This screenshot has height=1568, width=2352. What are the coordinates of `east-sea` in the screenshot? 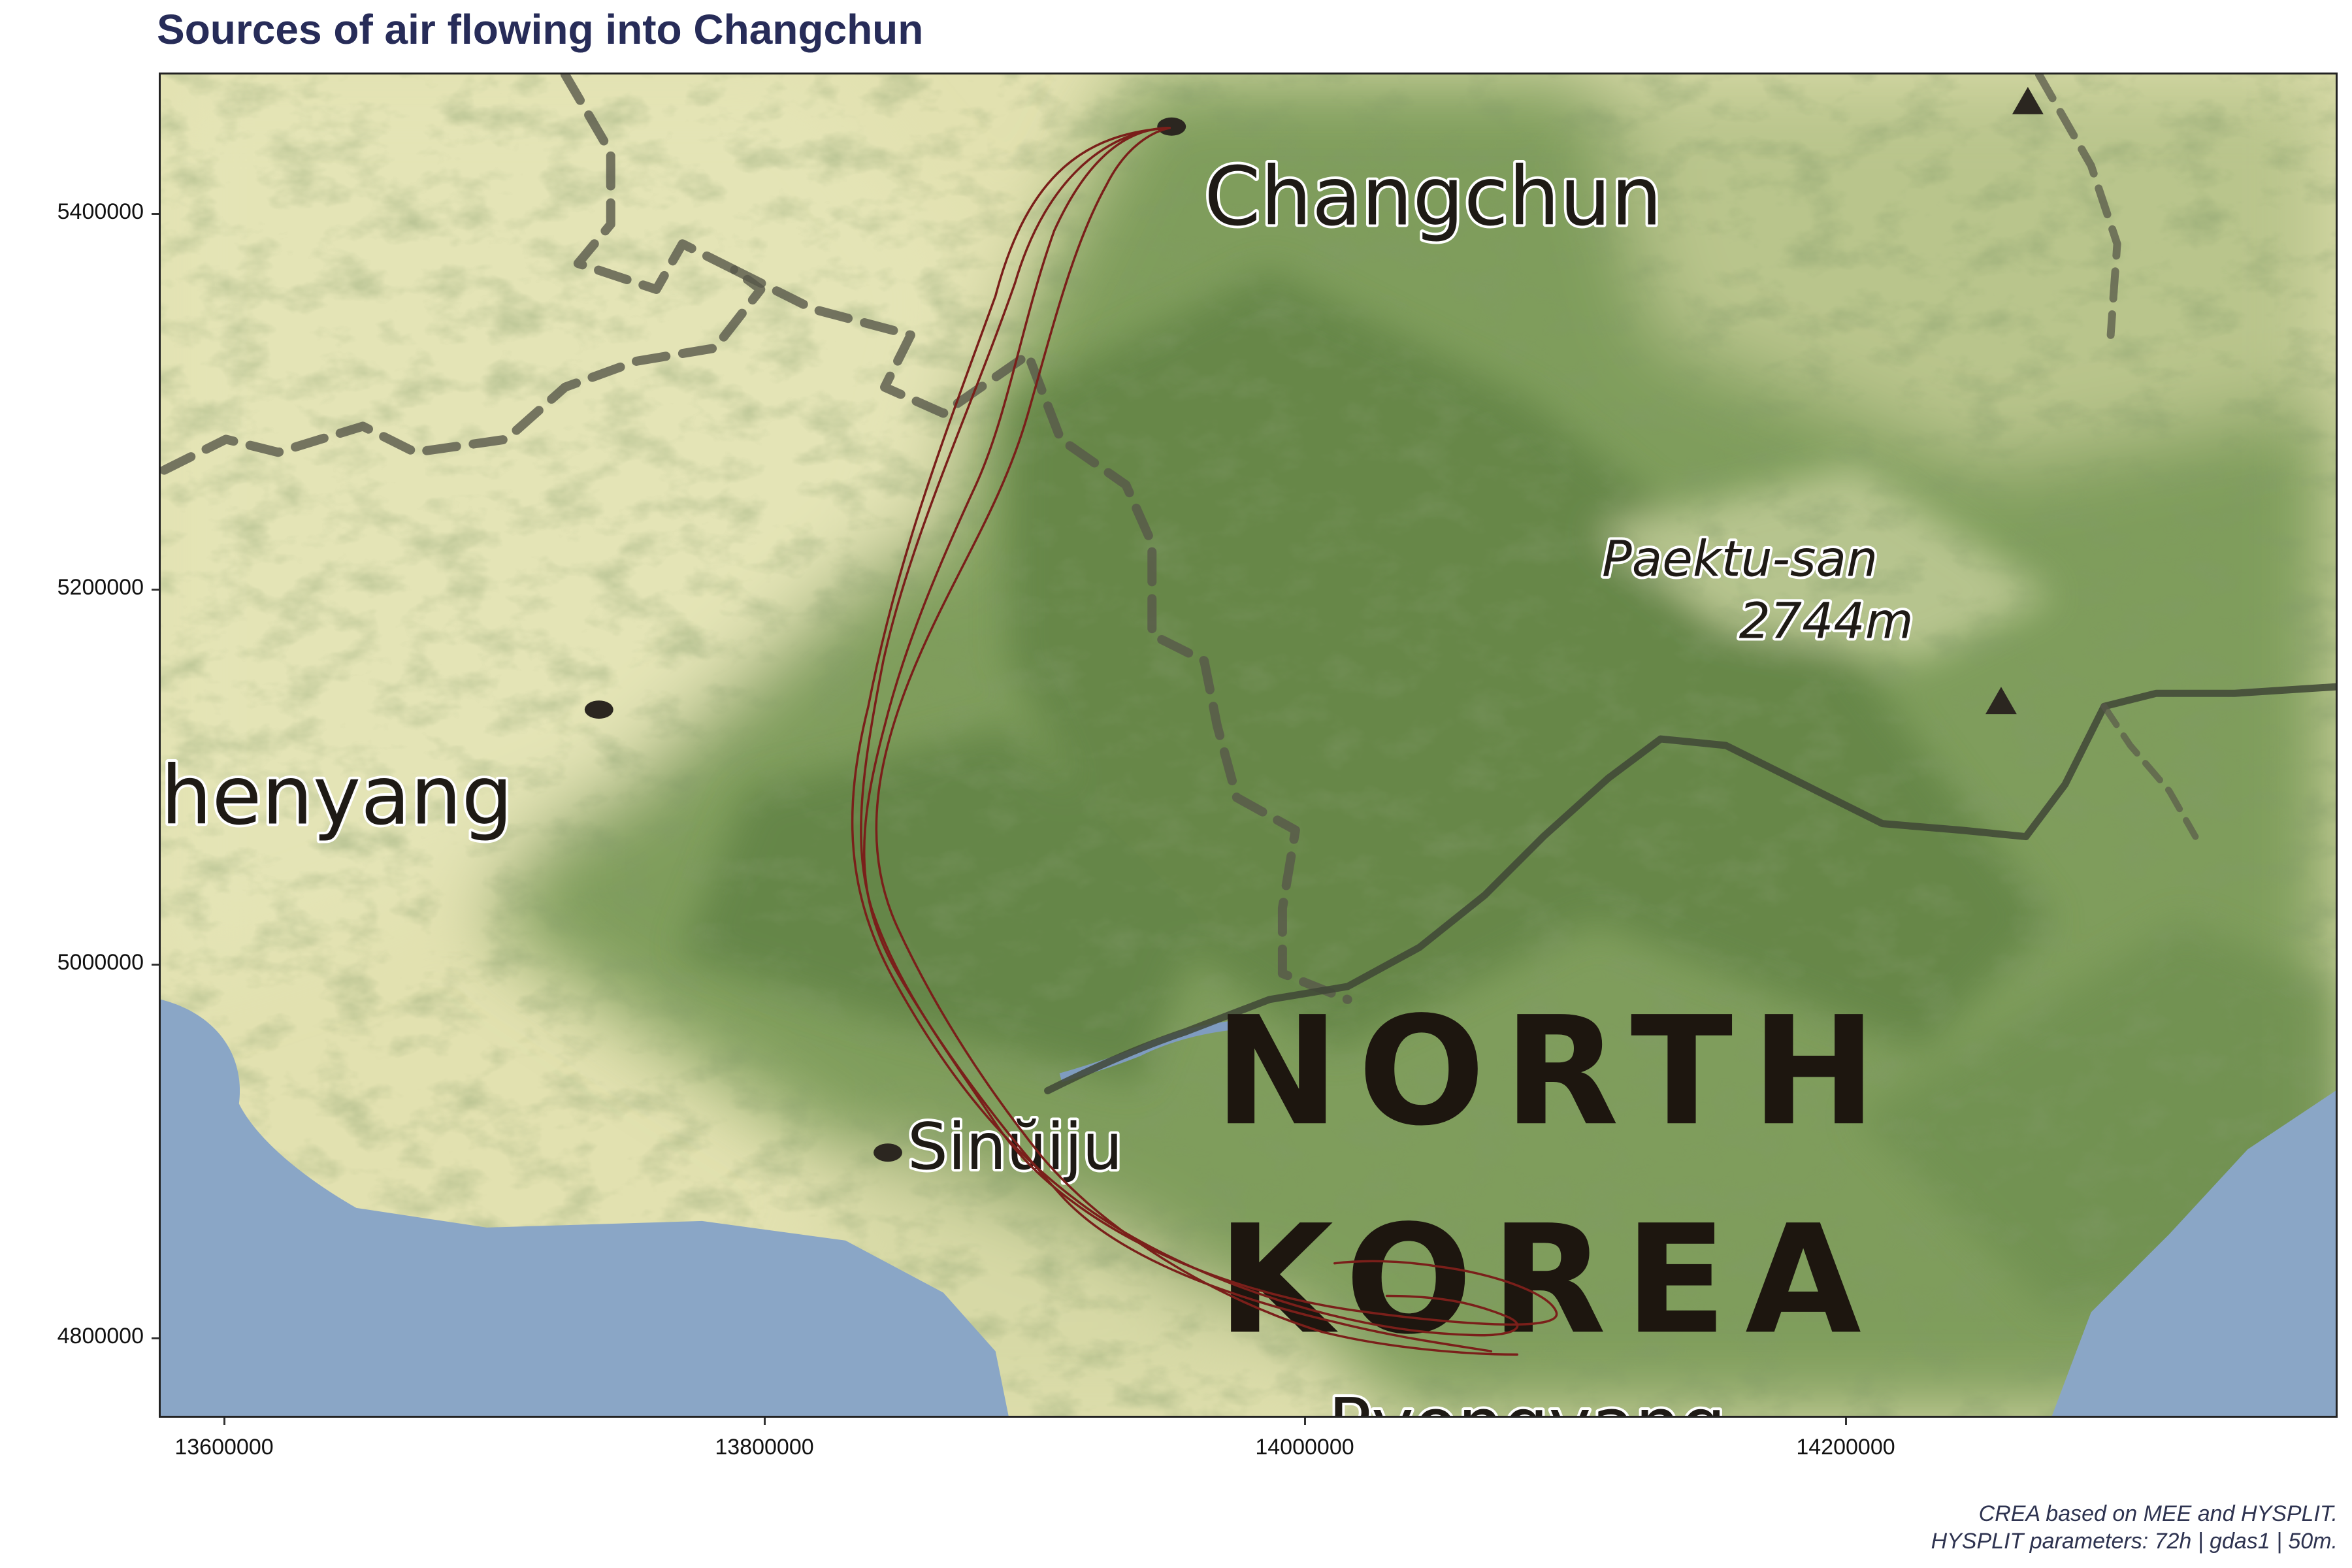 It's located at (2193, 1253).